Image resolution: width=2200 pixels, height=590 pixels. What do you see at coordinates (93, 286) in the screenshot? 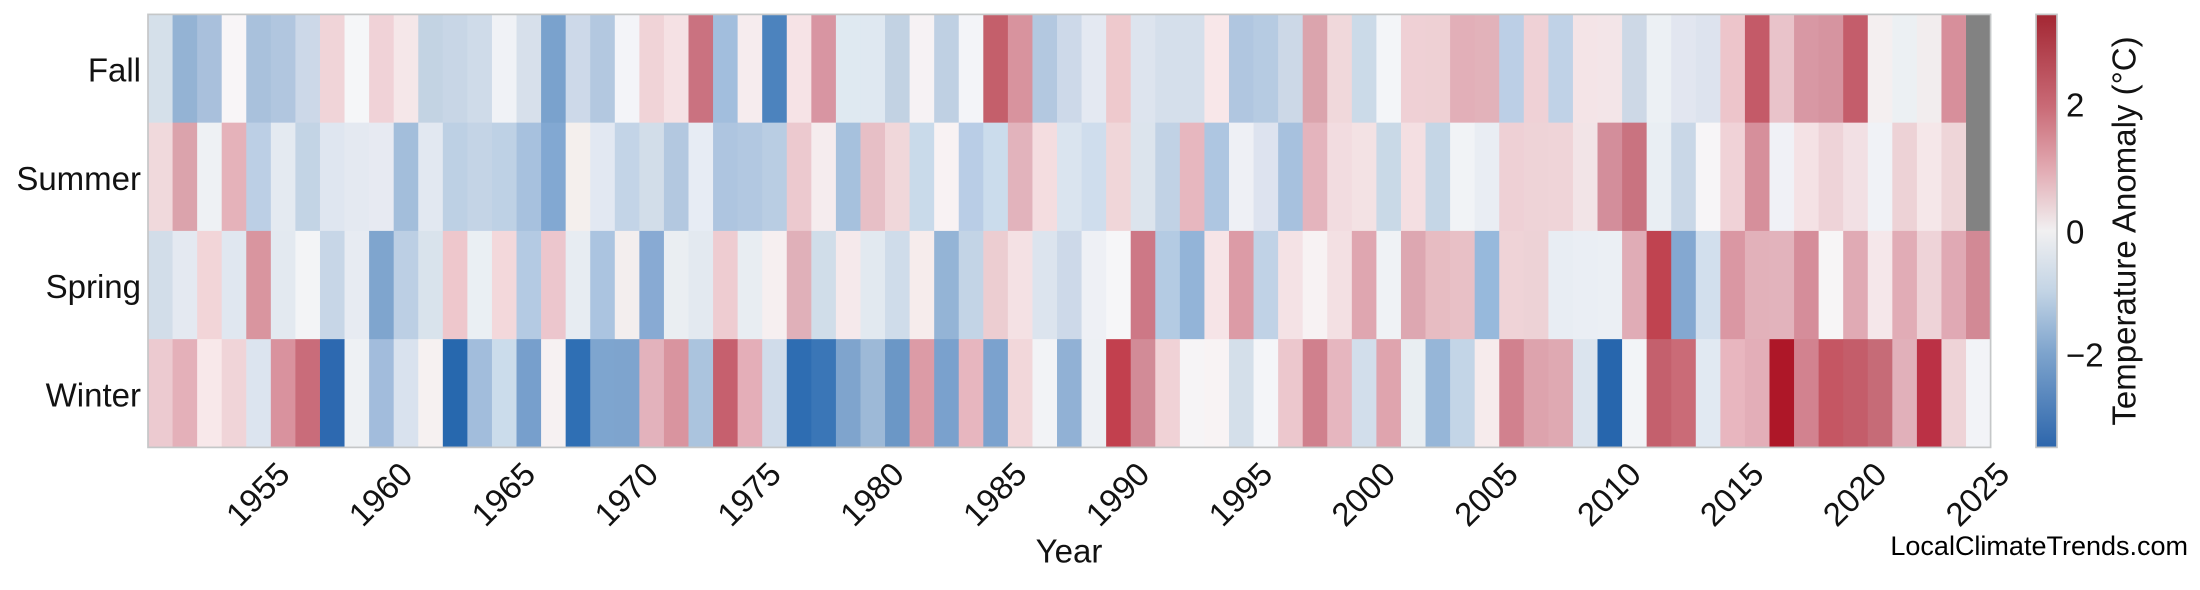
I see `svg-text: Spring` at bounding box center [93, 286].